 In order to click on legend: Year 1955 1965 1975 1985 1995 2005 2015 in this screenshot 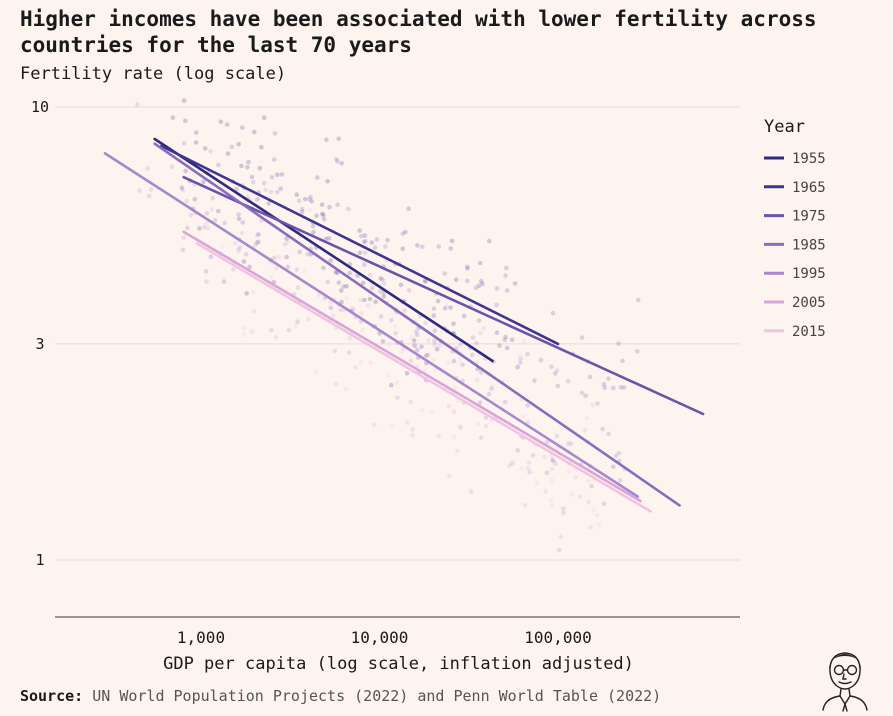, I will do `click(795, 228)`.